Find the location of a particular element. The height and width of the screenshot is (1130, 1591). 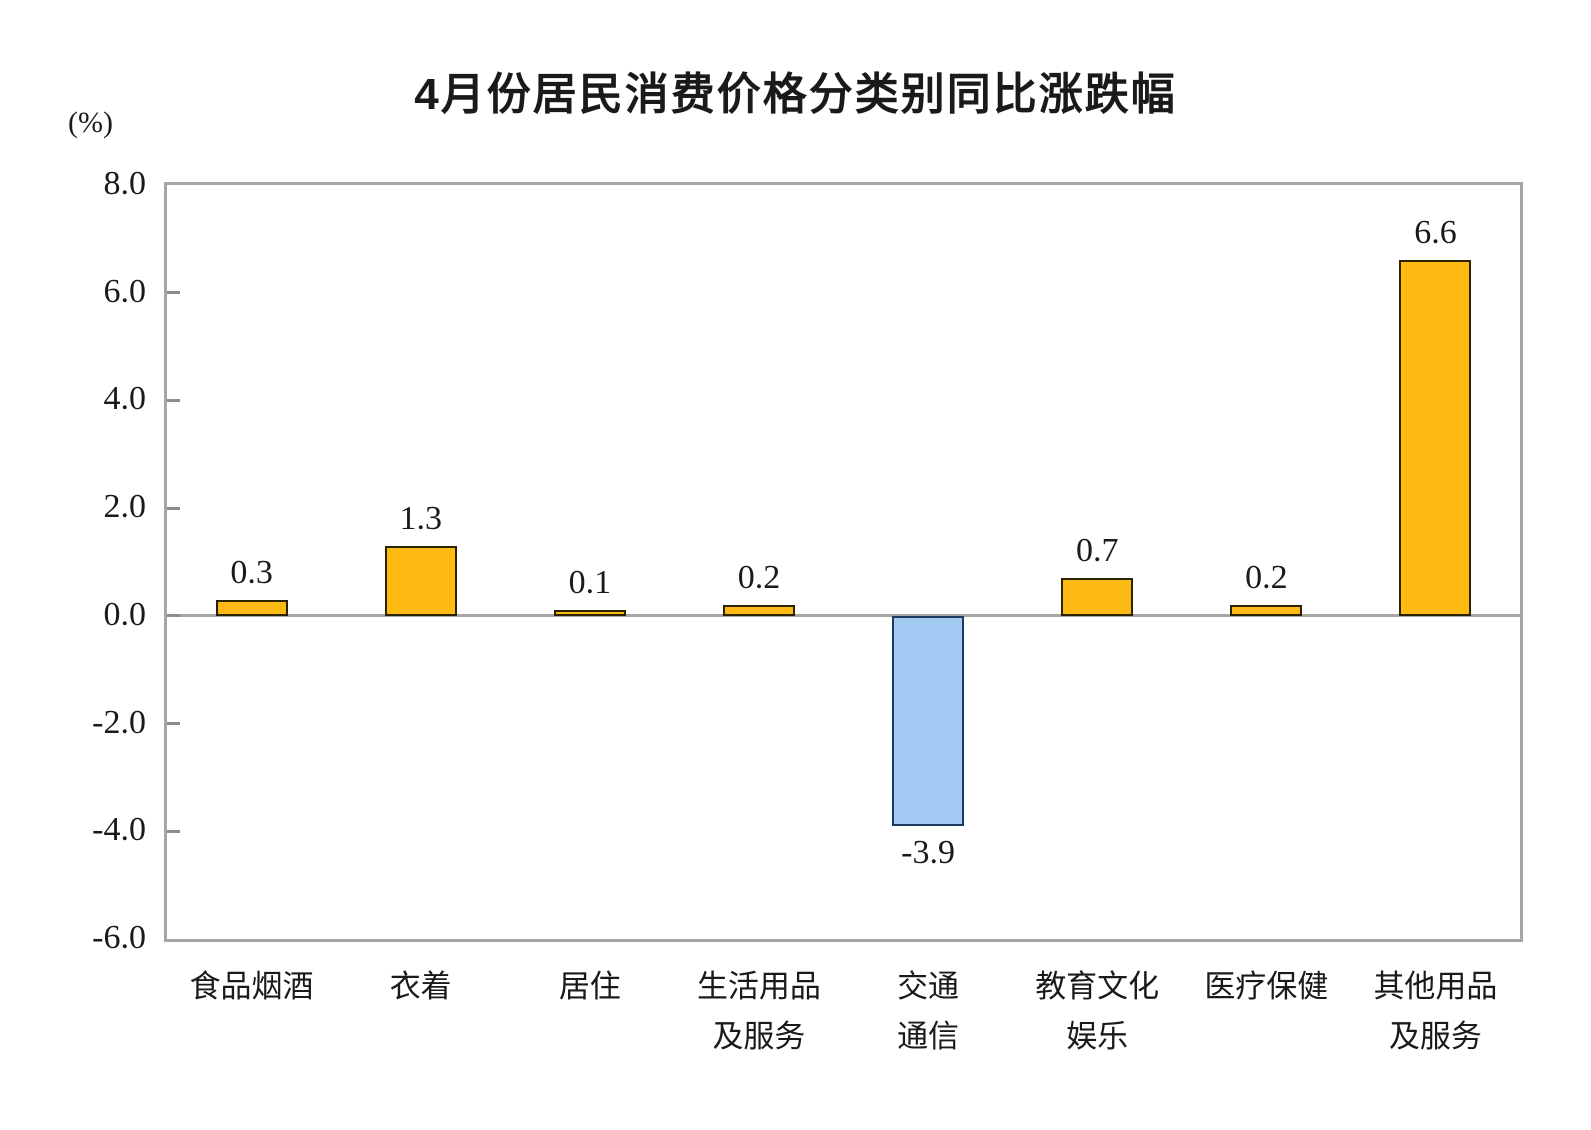

bar-value-label: 0.3 is located at coordinates (251, 572).